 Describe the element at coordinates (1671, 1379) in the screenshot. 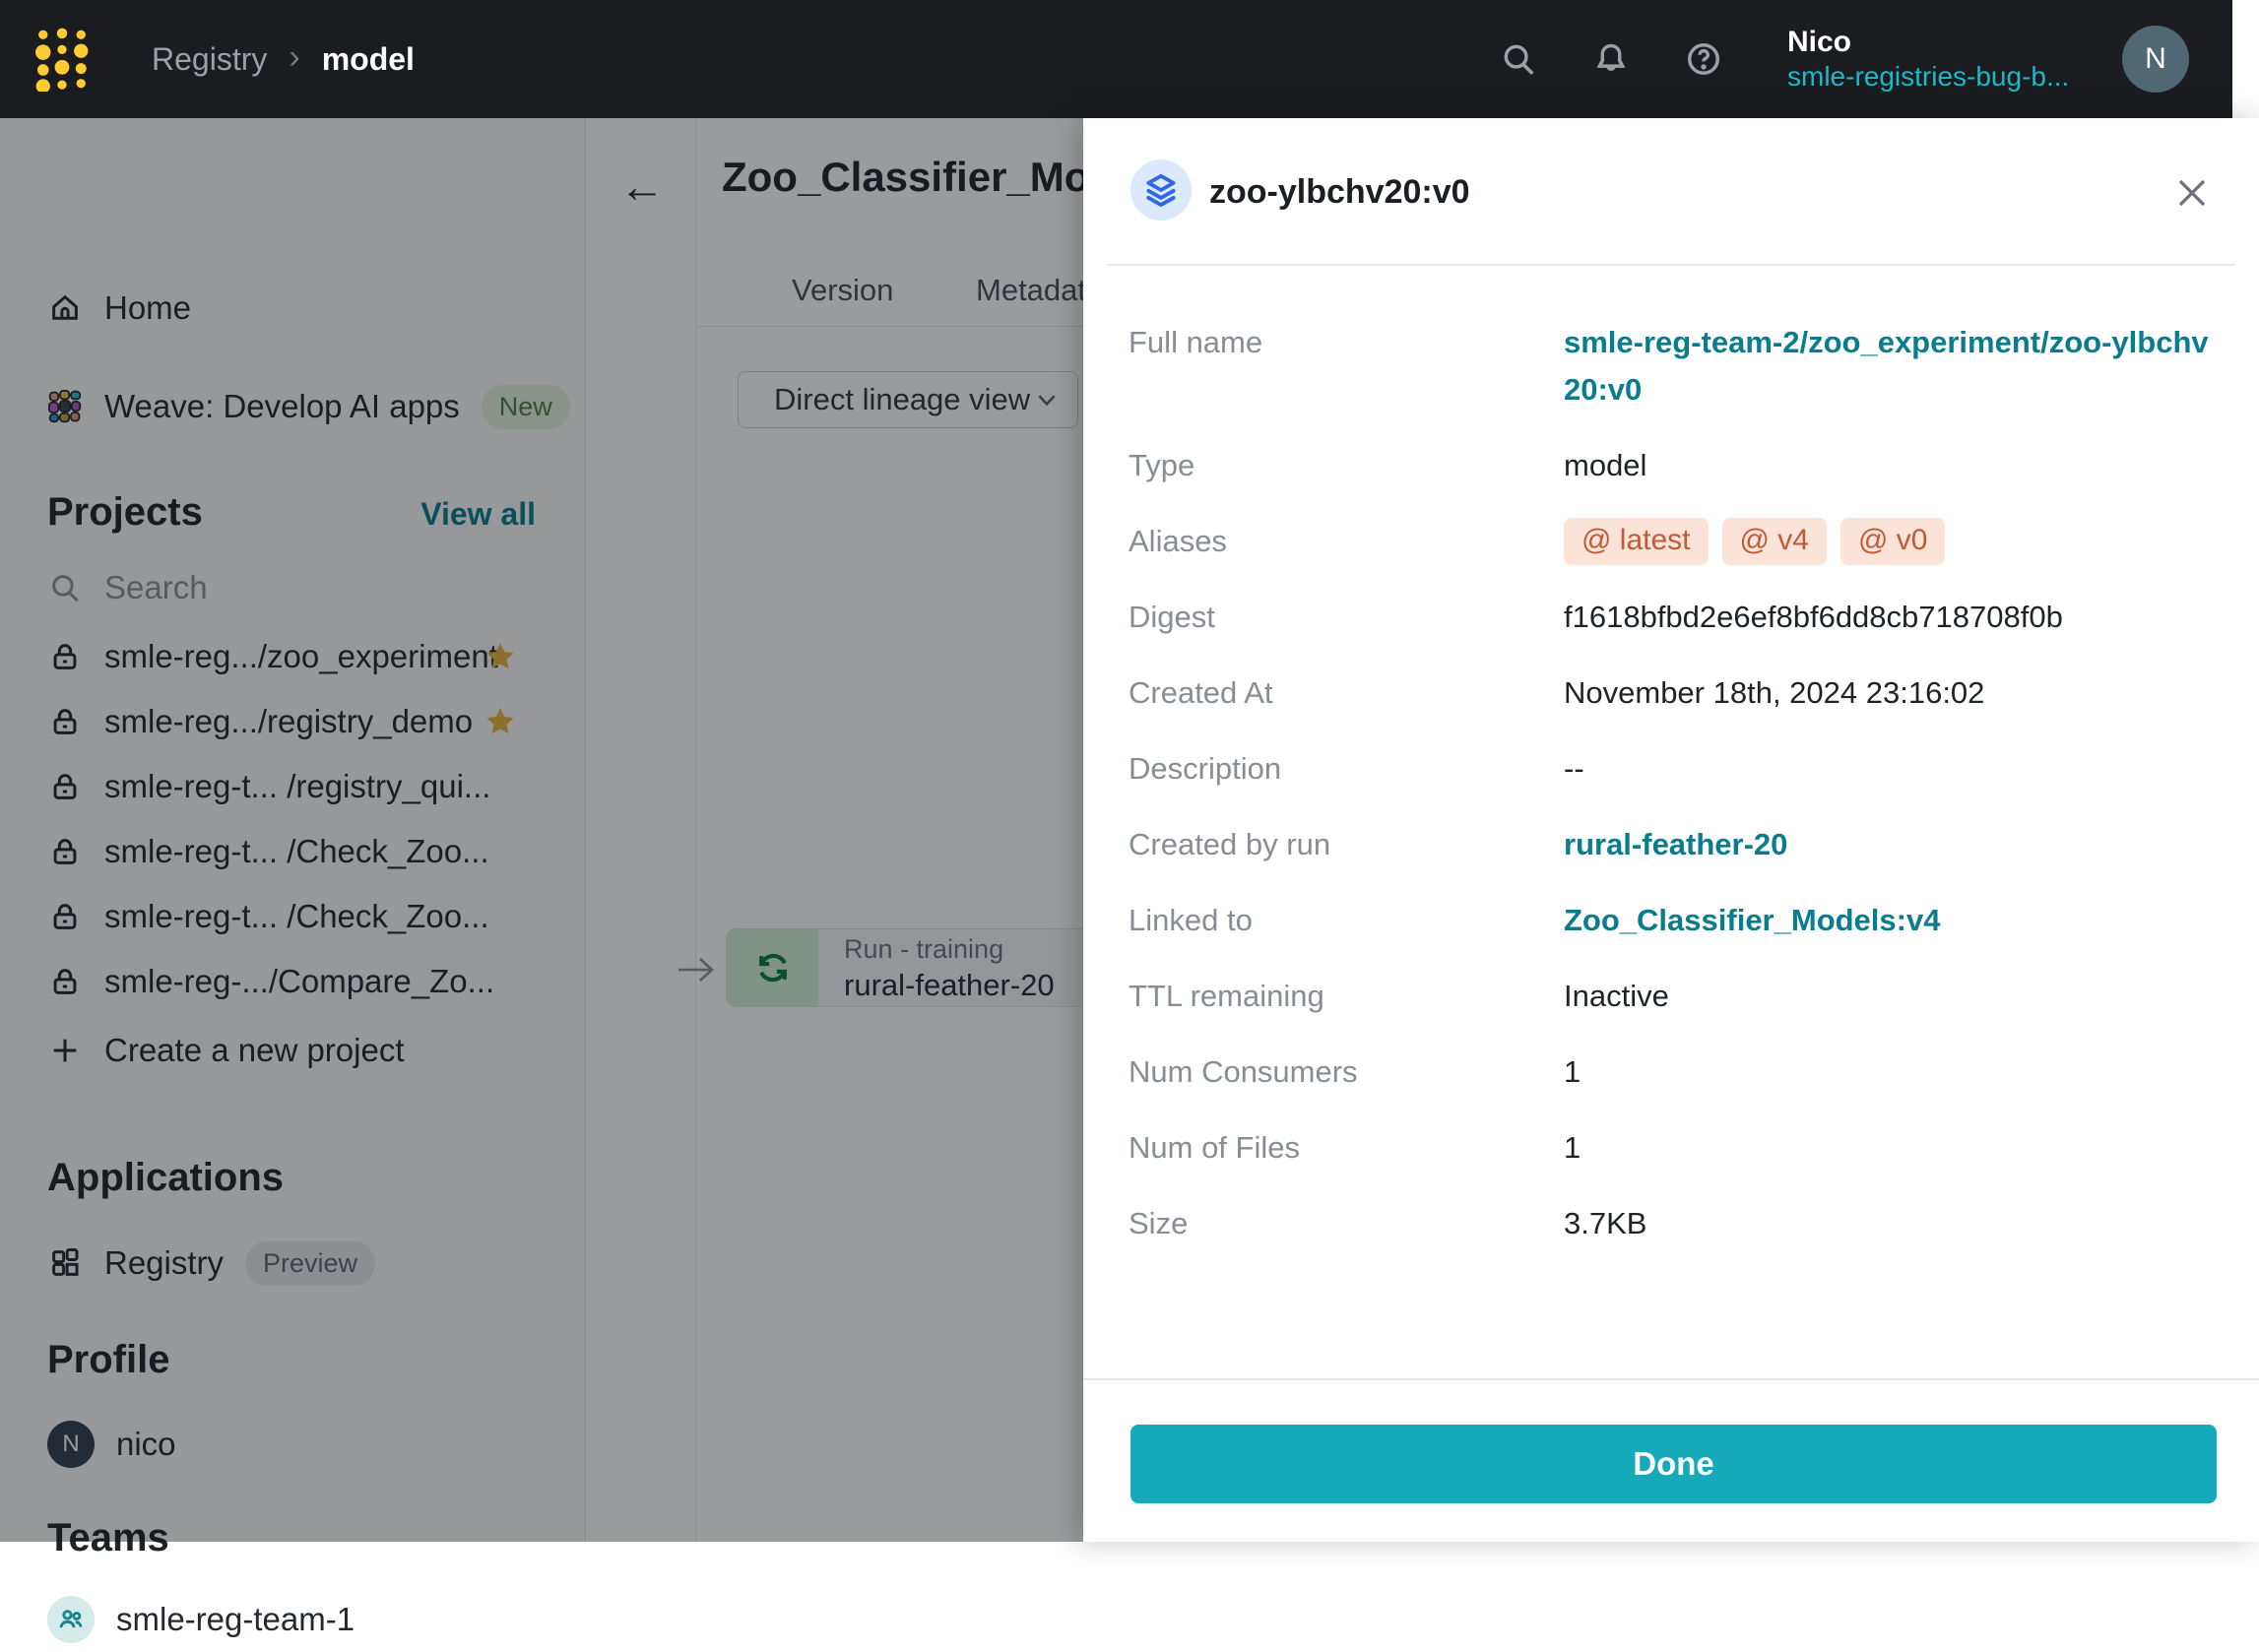

I see `drawer-footer-divider` at that location.